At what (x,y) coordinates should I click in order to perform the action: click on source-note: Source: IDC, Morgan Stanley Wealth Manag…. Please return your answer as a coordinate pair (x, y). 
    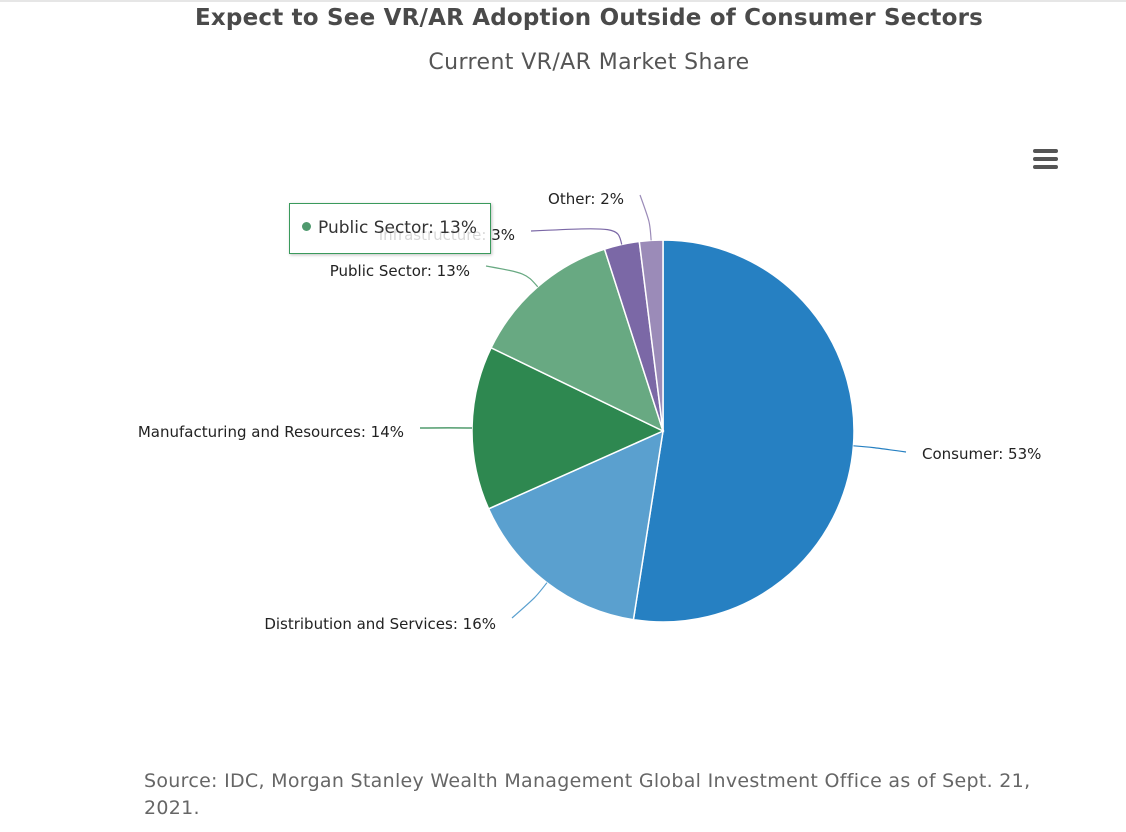
    Looking at the image, I should click on (587, 794).